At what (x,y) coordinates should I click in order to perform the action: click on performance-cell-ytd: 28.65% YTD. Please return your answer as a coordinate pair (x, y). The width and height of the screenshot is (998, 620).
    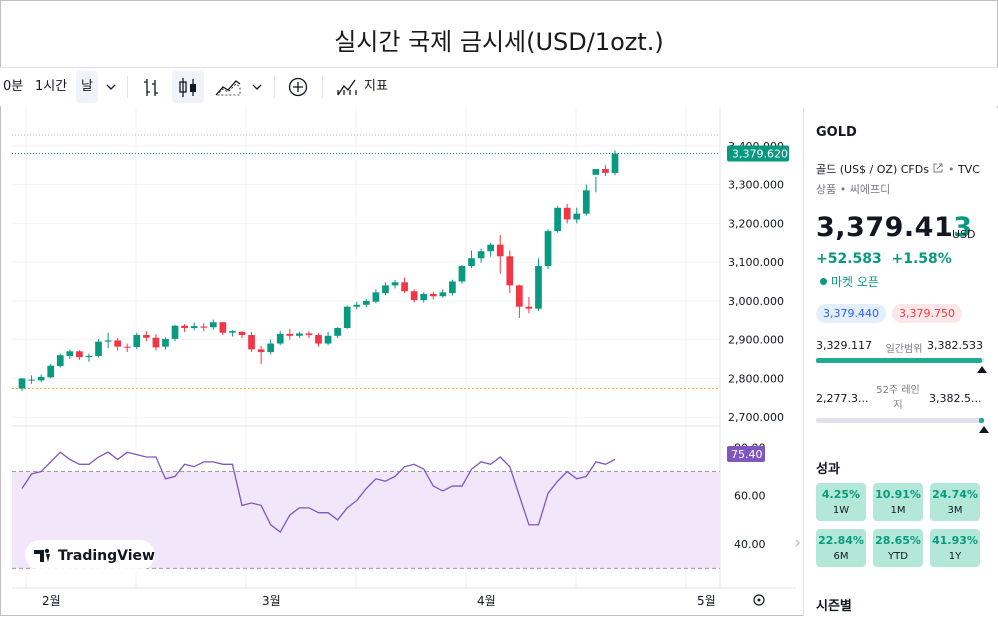
    Looking at the image, I should click on (898, 548).